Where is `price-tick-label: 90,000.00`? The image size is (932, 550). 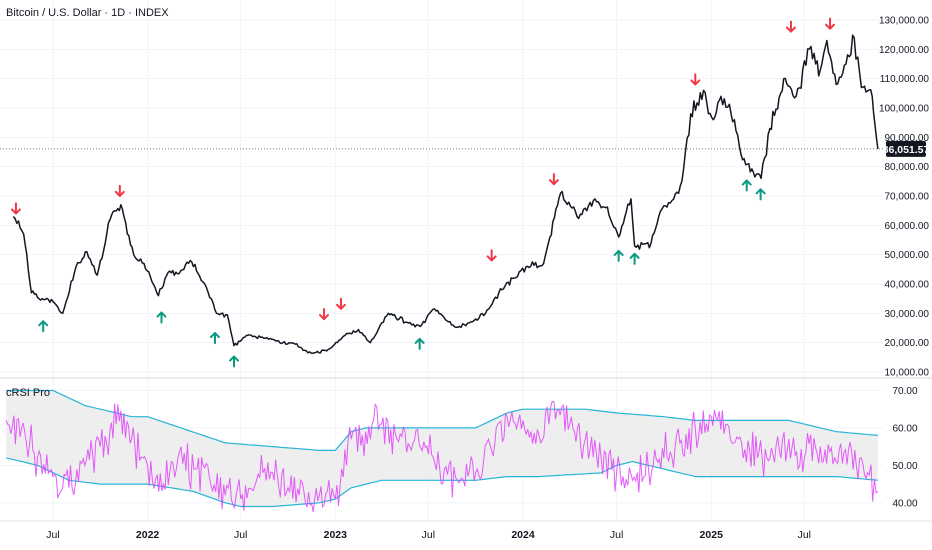
price-tick-label: 90,000.00 is located at coordinates (907, 138).